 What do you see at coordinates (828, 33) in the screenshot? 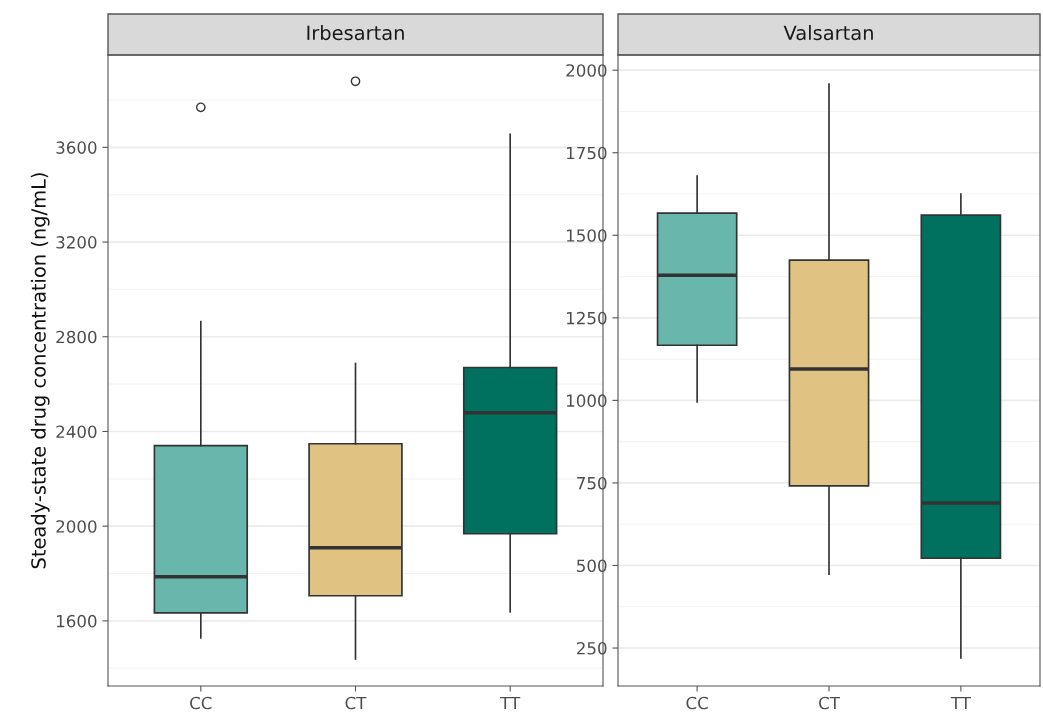
I see `chart-title: Valsartan` at bounding box center [828, 33].